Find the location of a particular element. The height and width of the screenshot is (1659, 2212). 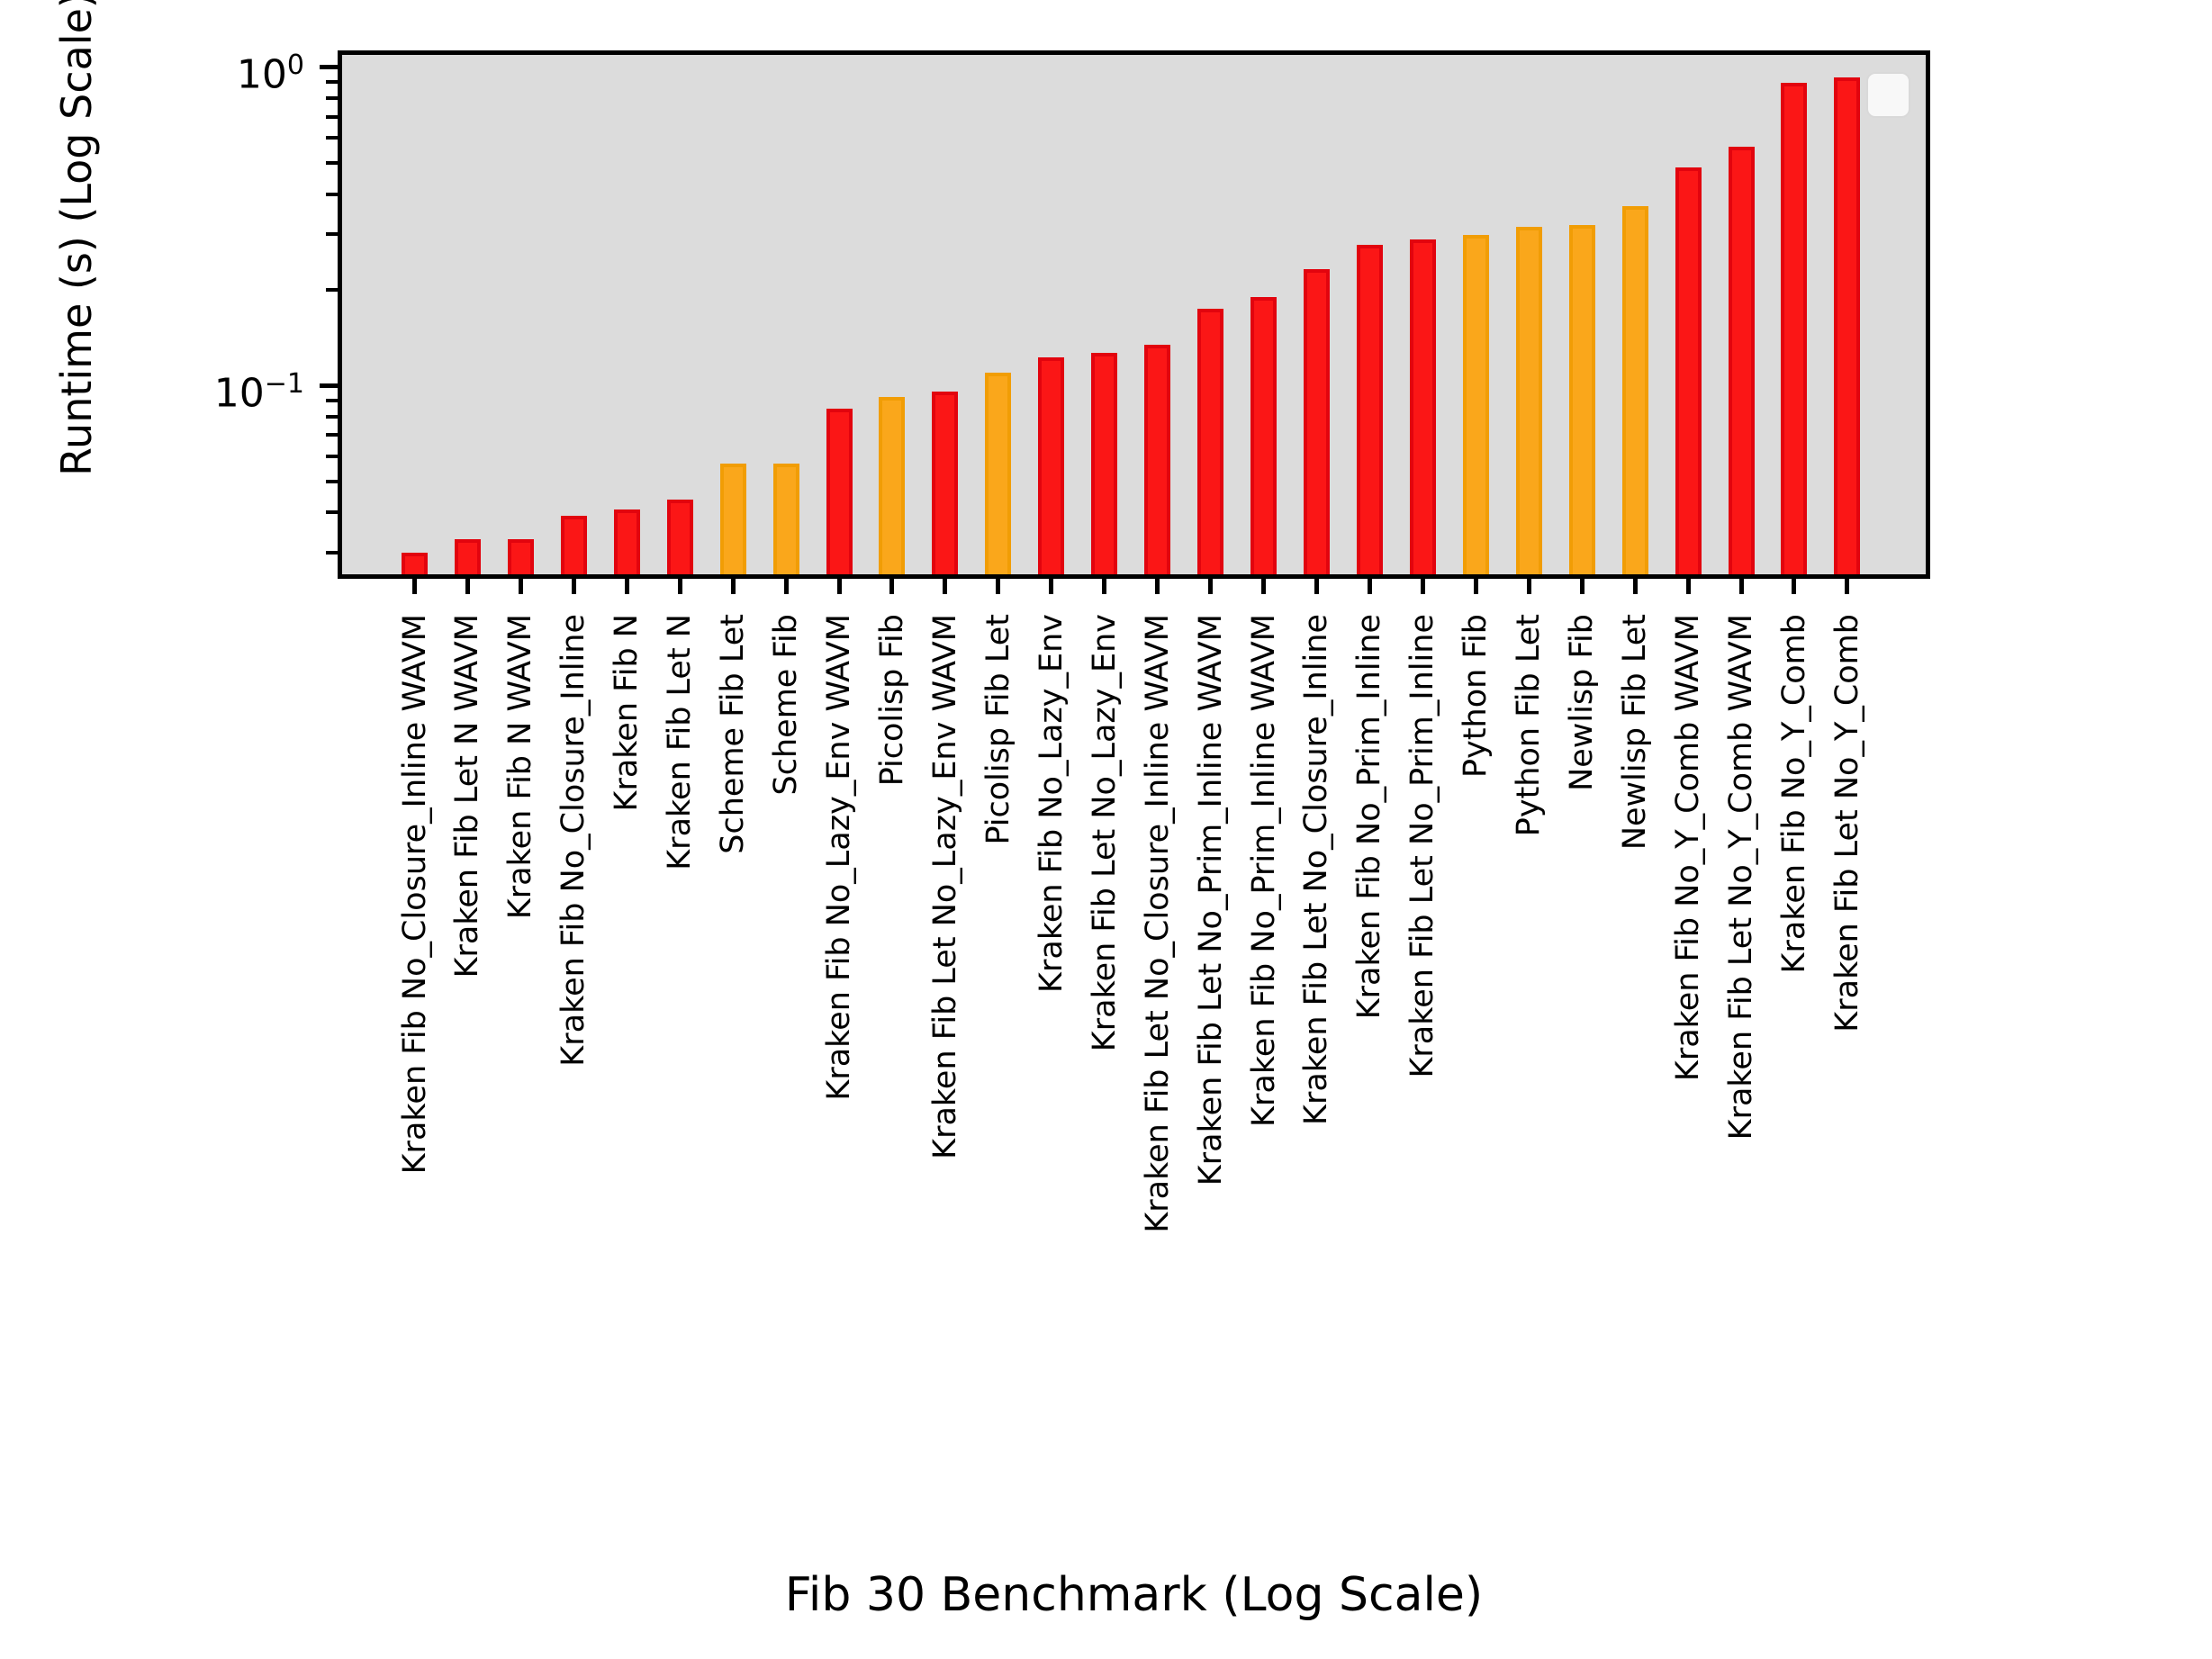

x-tick-label-4: Kraken Fib No_Closure_Inline is located at coordinates (573, 840).